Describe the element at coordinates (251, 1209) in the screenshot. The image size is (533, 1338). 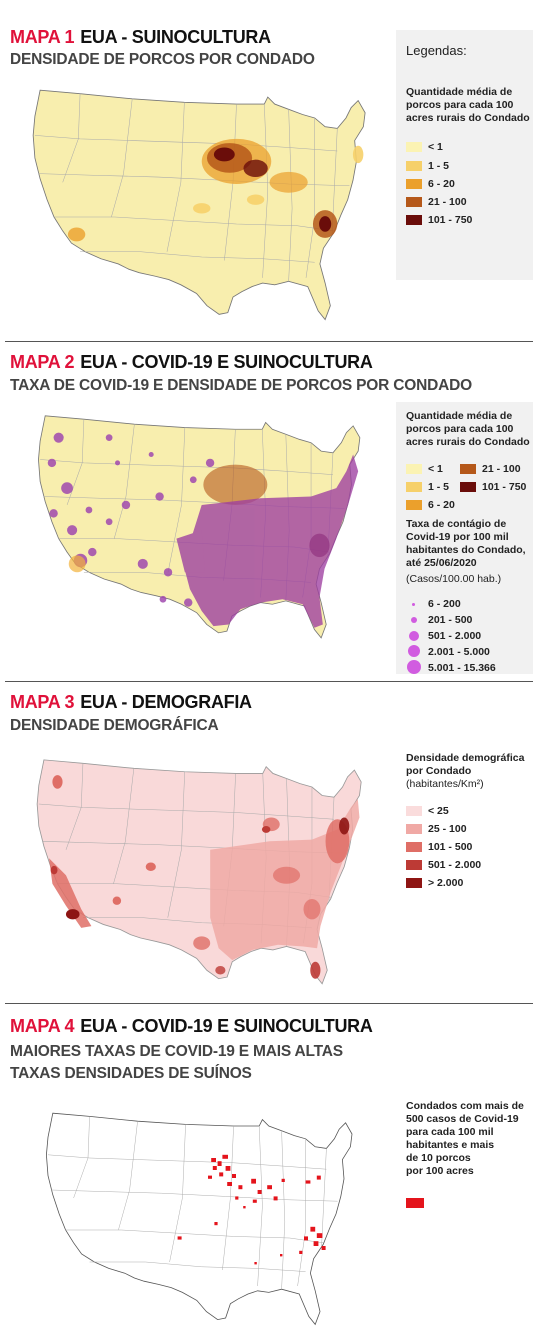
I see `map4-highlight-counties` at that location.